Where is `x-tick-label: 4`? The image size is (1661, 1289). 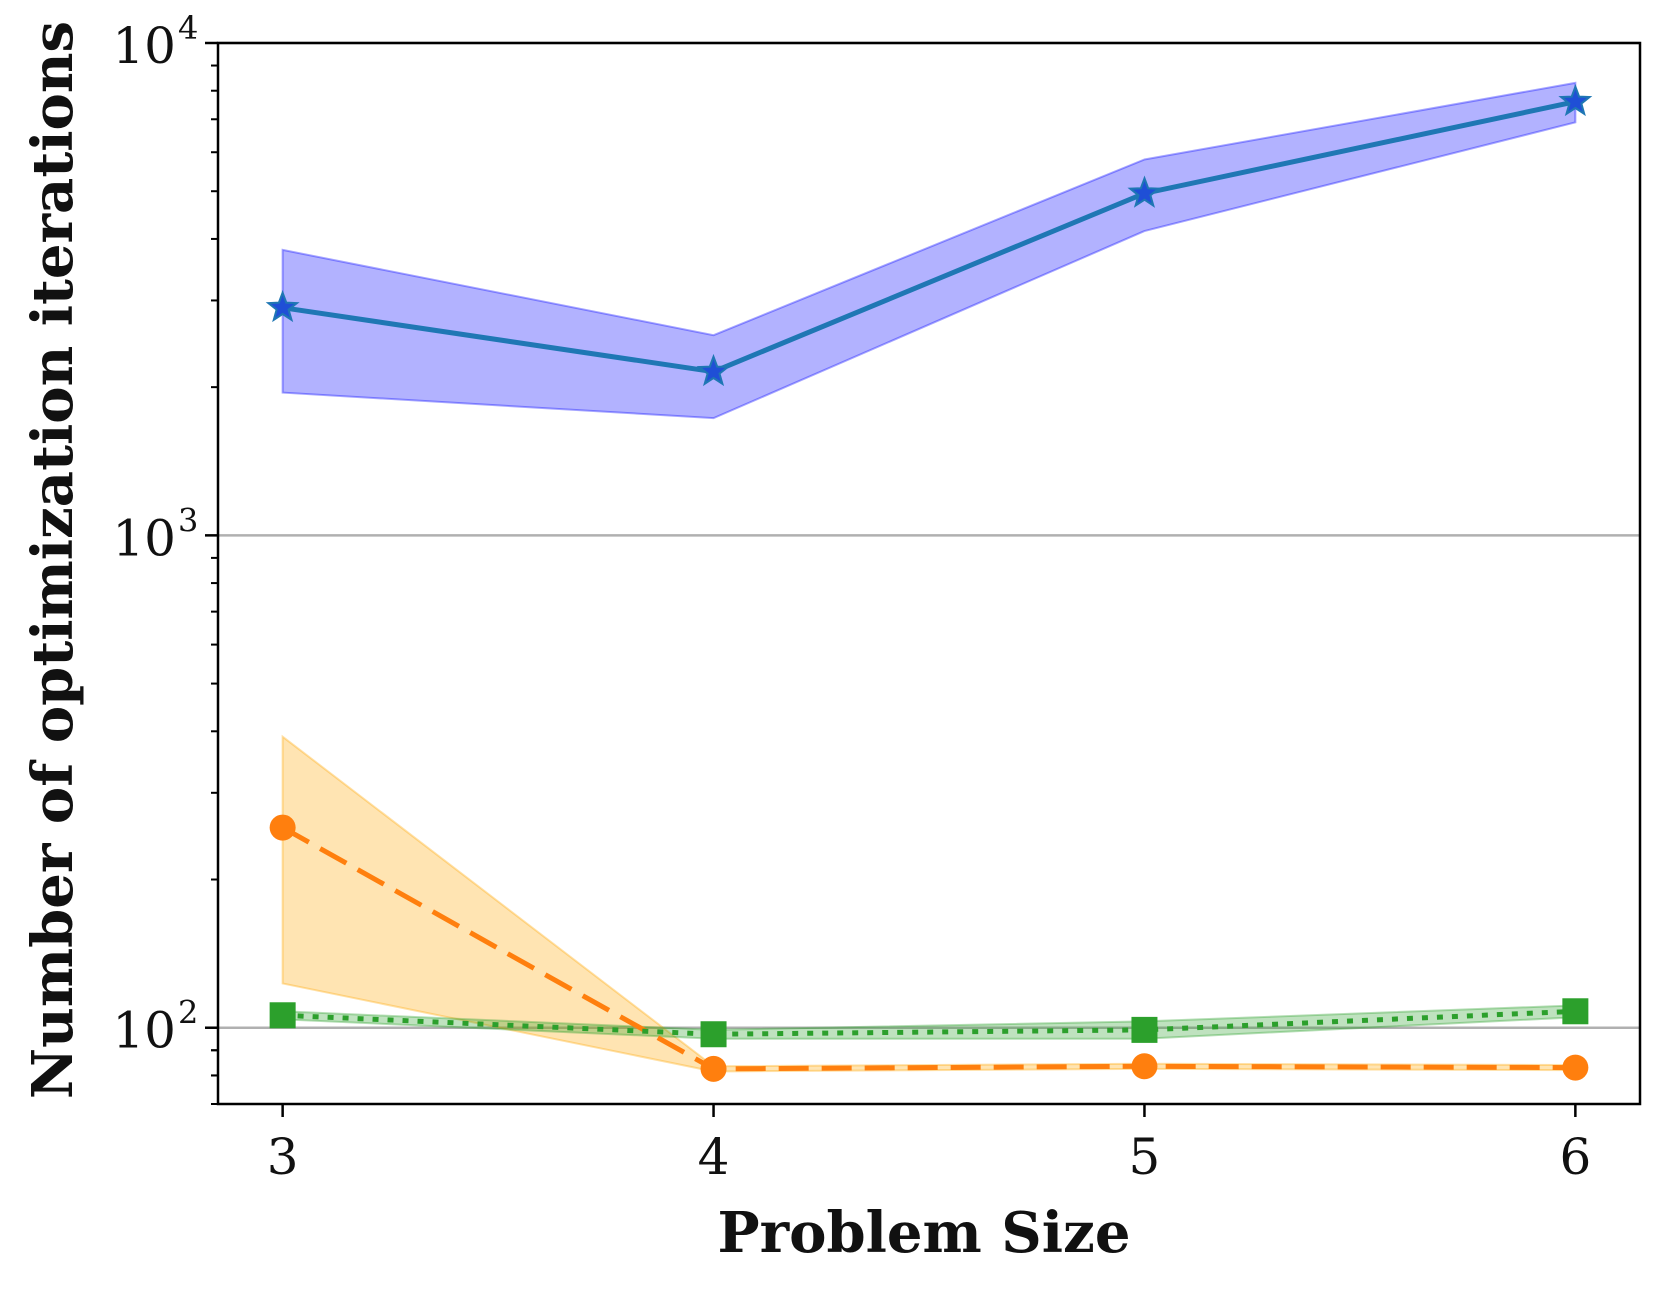 x-tick-label: 4 is located at coordinates (714, 1157).